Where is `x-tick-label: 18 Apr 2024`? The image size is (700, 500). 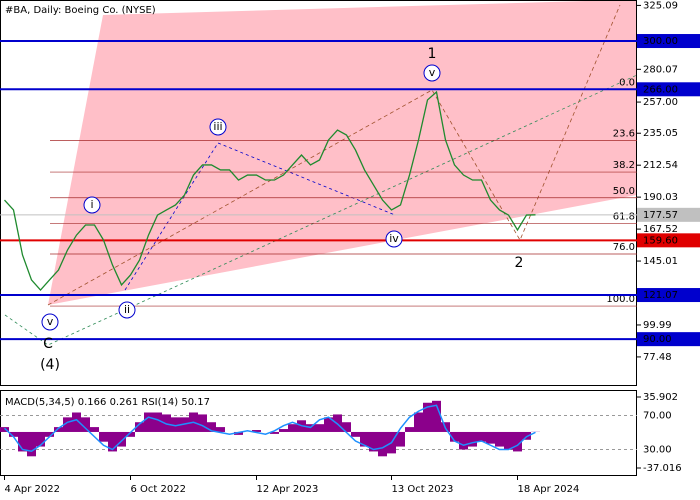 x-tick-label: 18 Apr 2024 is located at coordinates (549, 489).